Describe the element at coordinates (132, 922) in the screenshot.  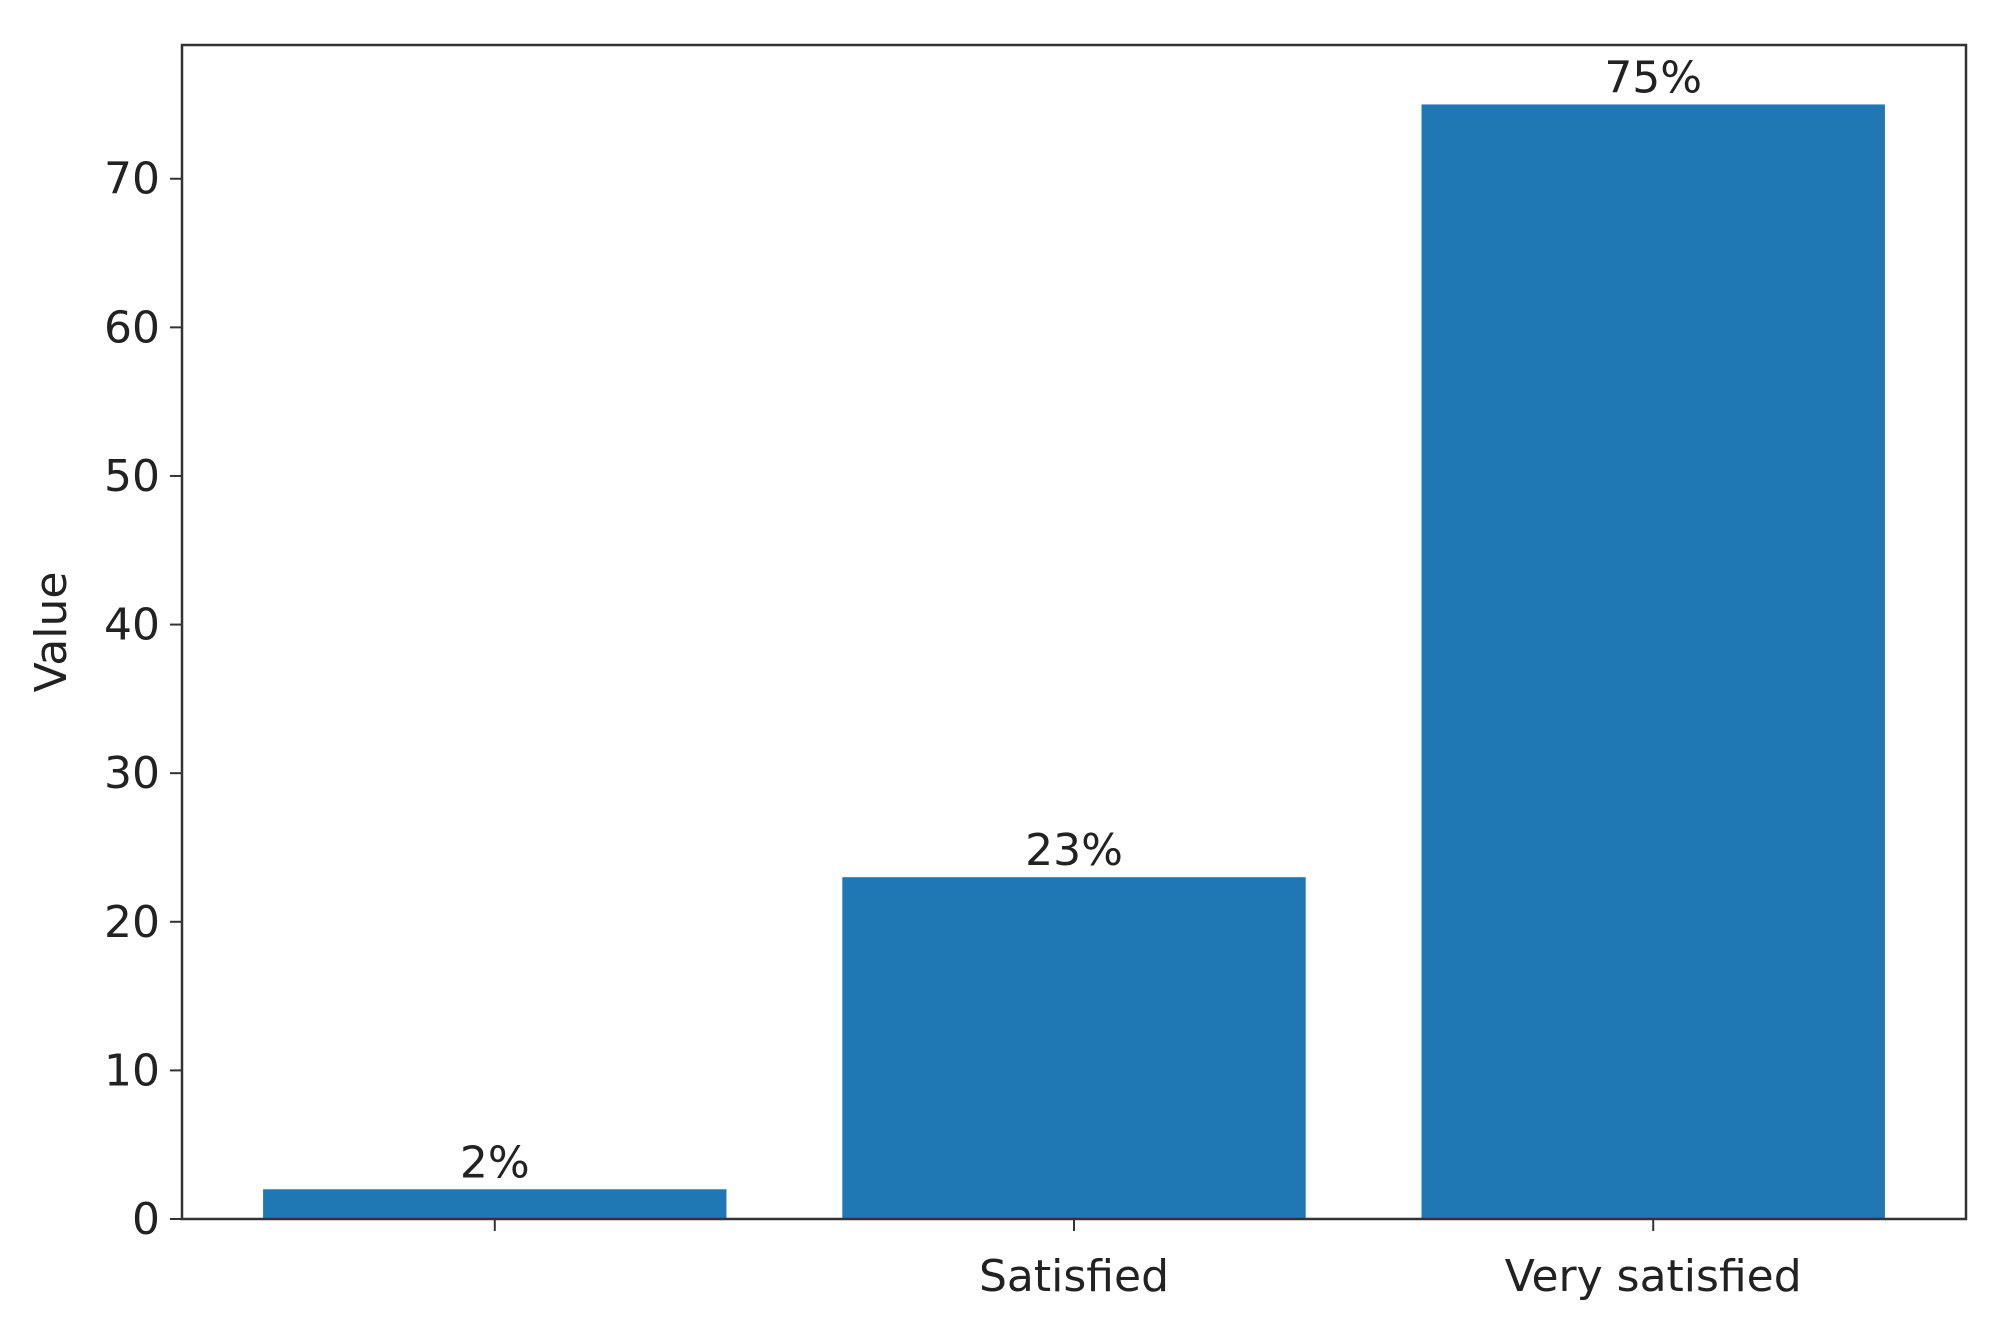
I see `y-tick-label: 20` at that location.